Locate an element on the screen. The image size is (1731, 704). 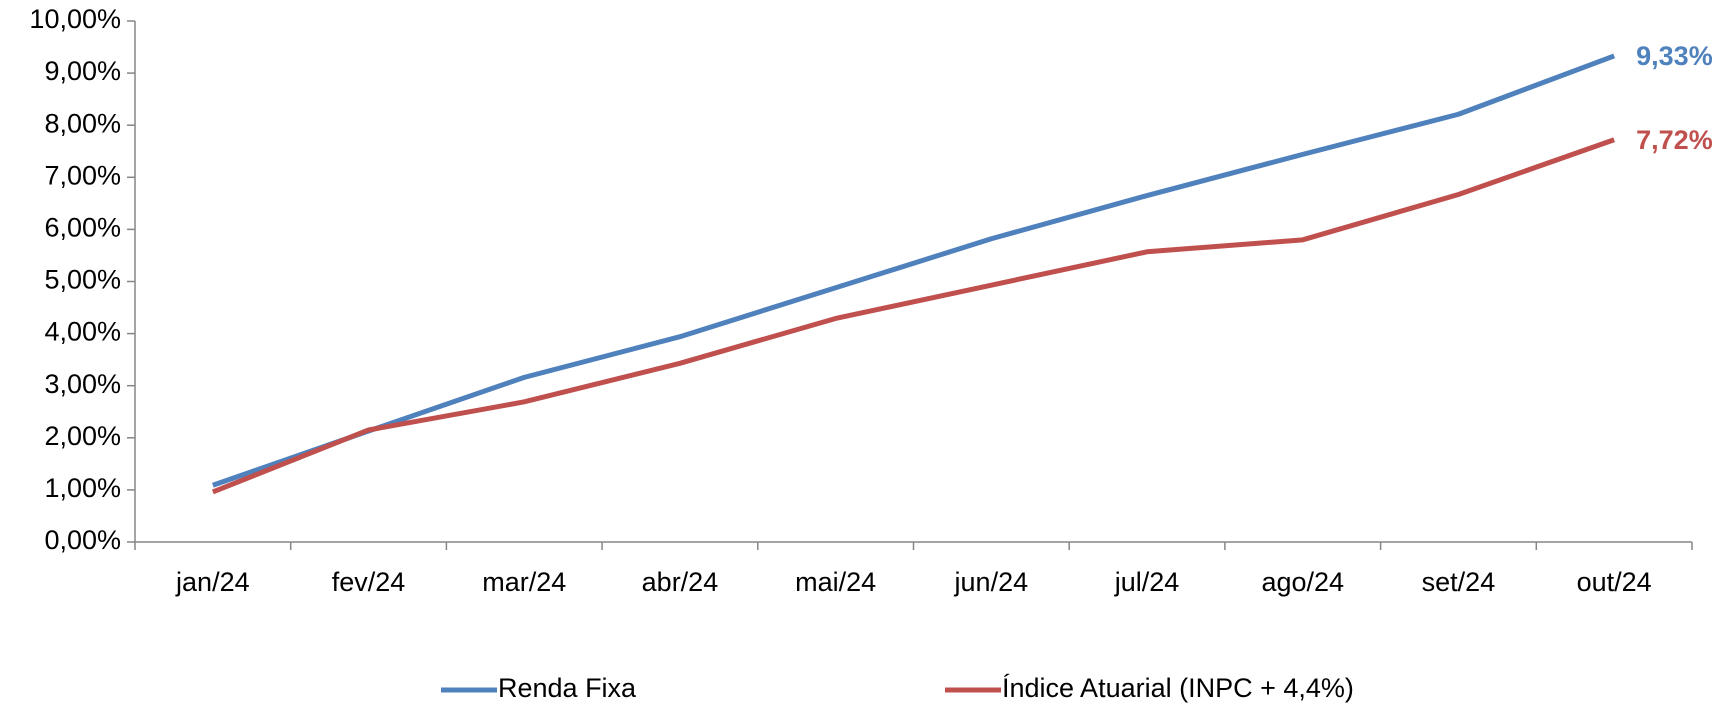
y-tick-label: 8,00% is located at coordinates (82, 123).